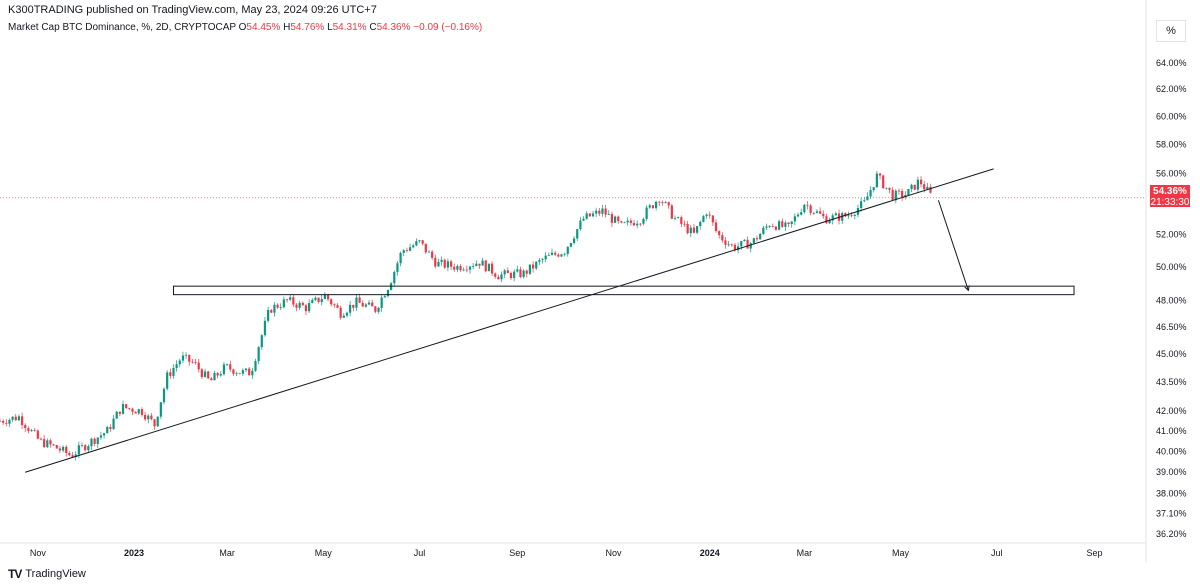  I want to click on price-tick-label: 58.00%, so click(1171, 144).